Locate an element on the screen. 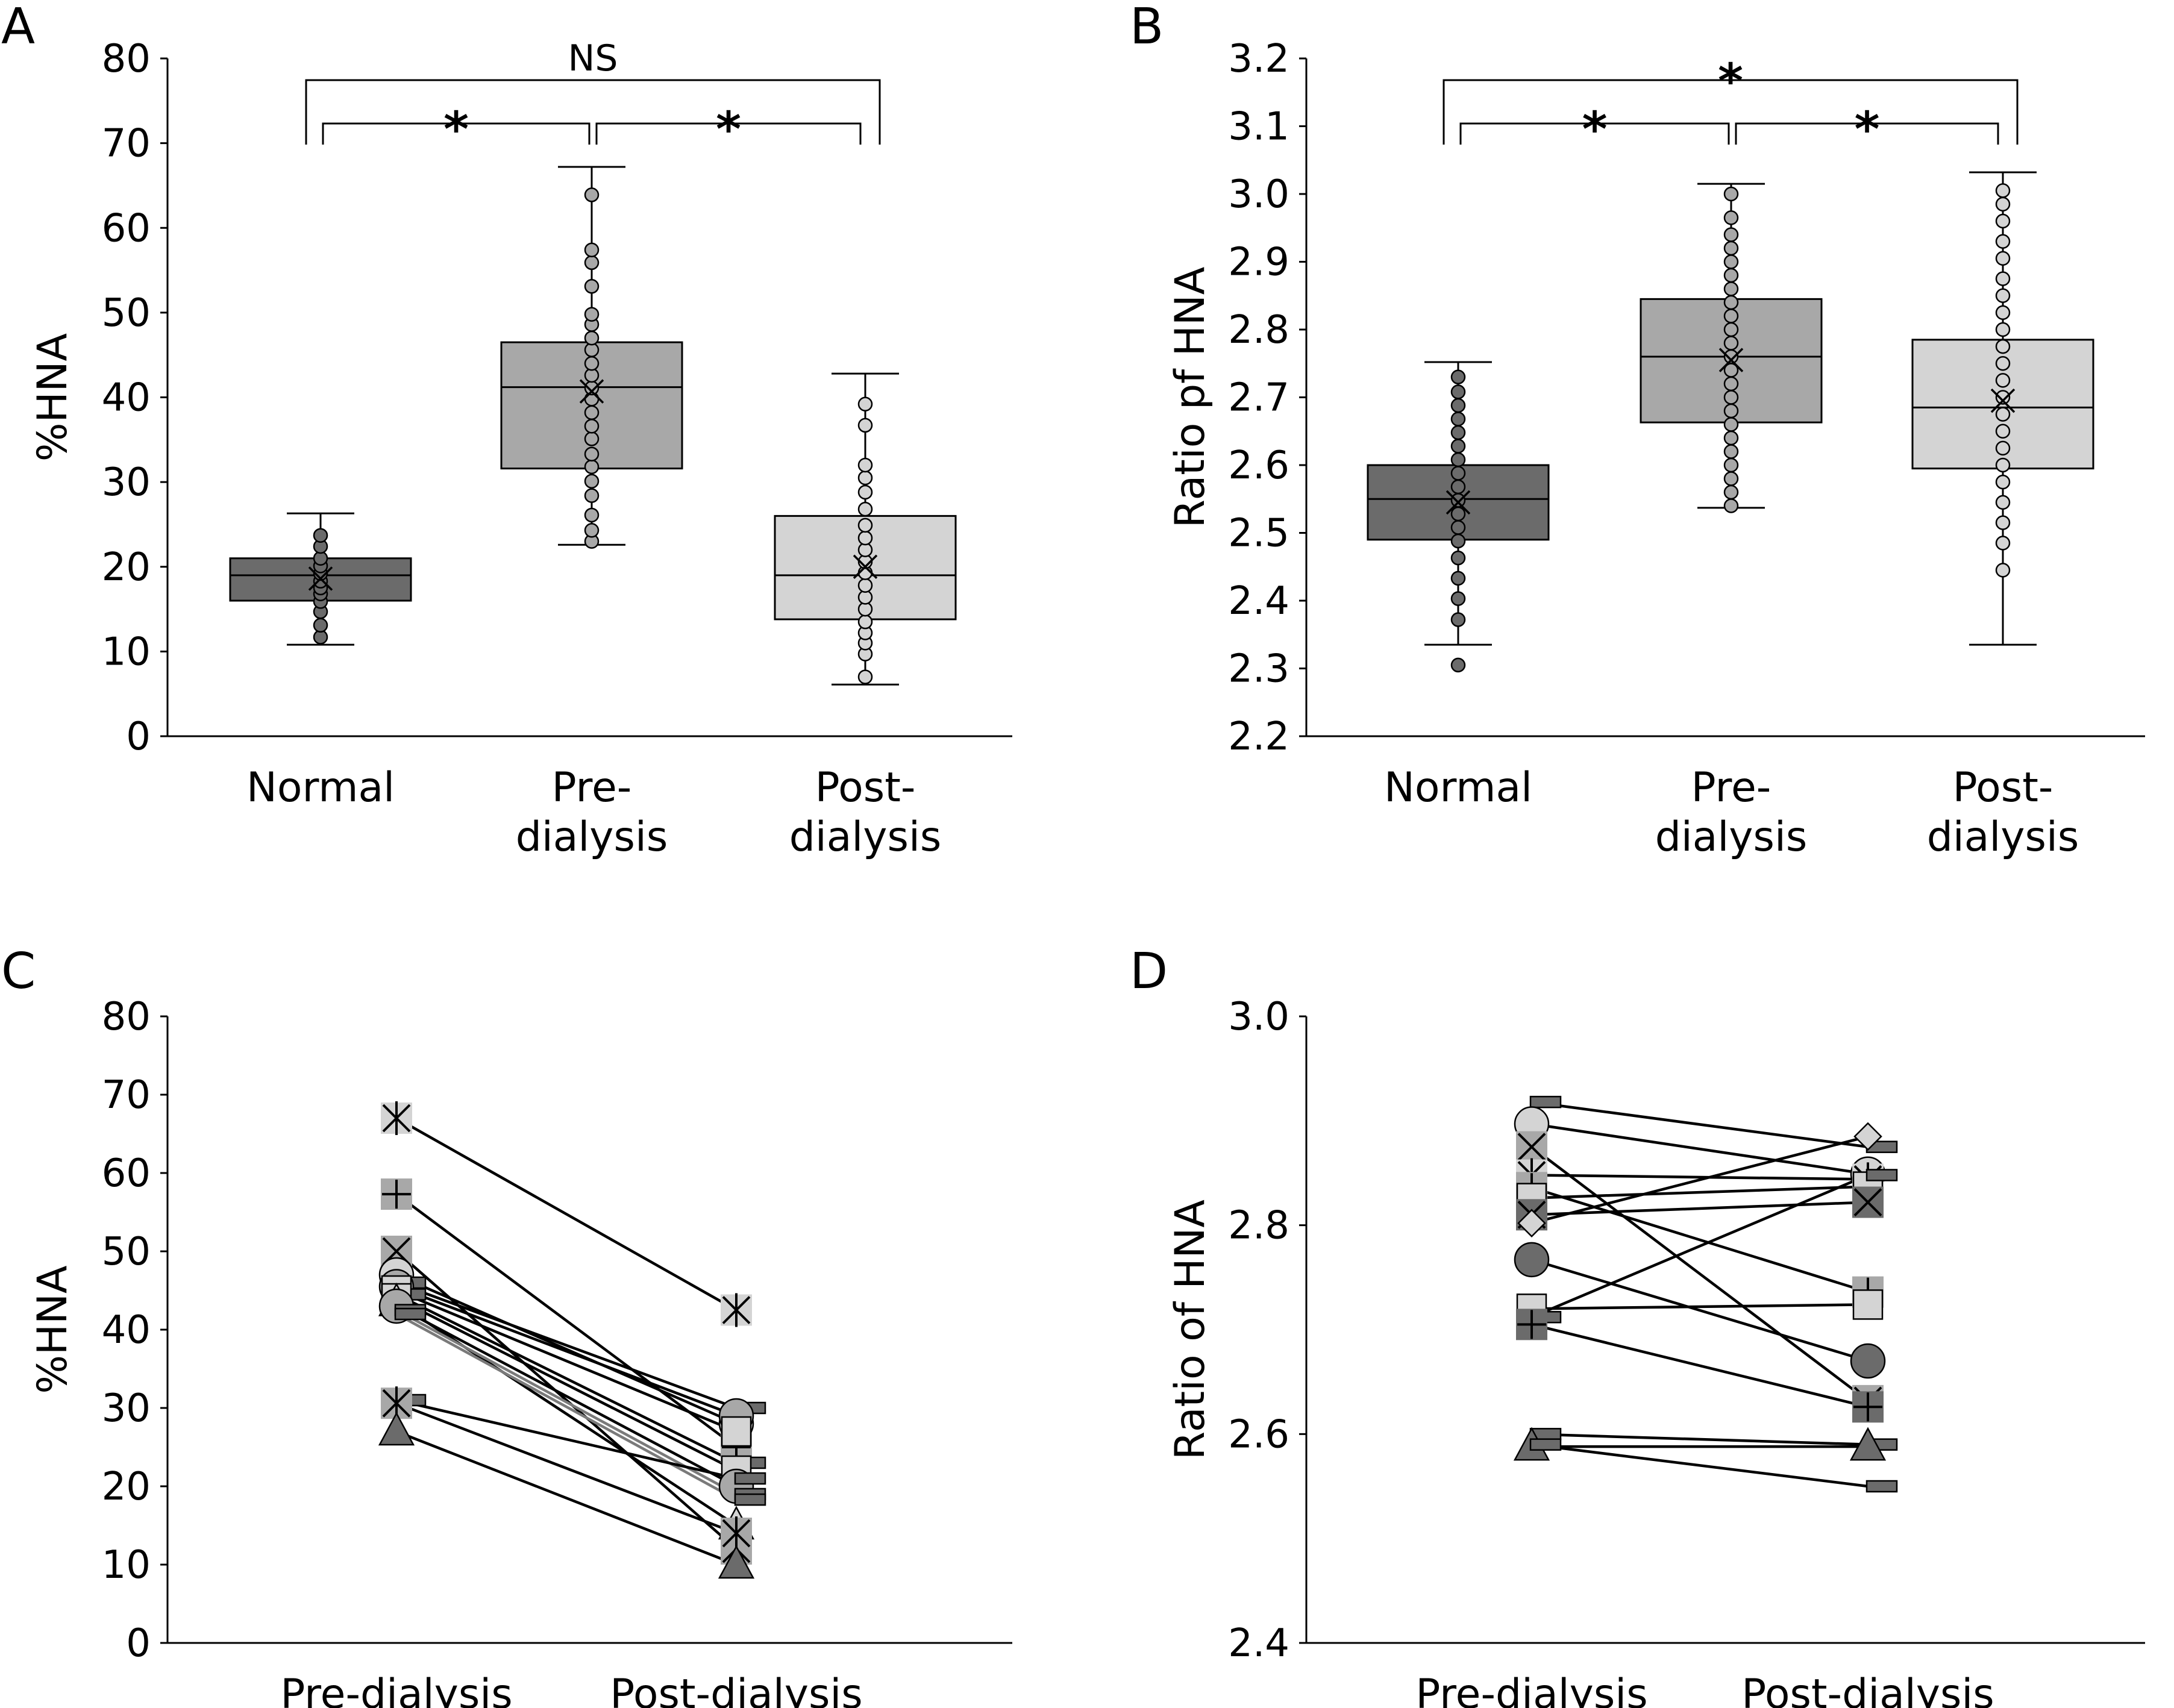  significance-label: NS is located at coordinates (593, 59).